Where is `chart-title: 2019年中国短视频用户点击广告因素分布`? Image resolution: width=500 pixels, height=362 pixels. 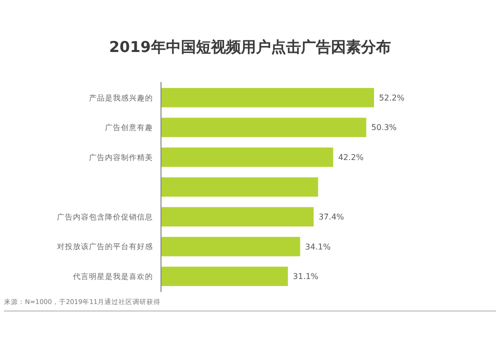
chart-title: 2019年中国短视频用户点击广告因素分布 is located at coordinates (250, 47).